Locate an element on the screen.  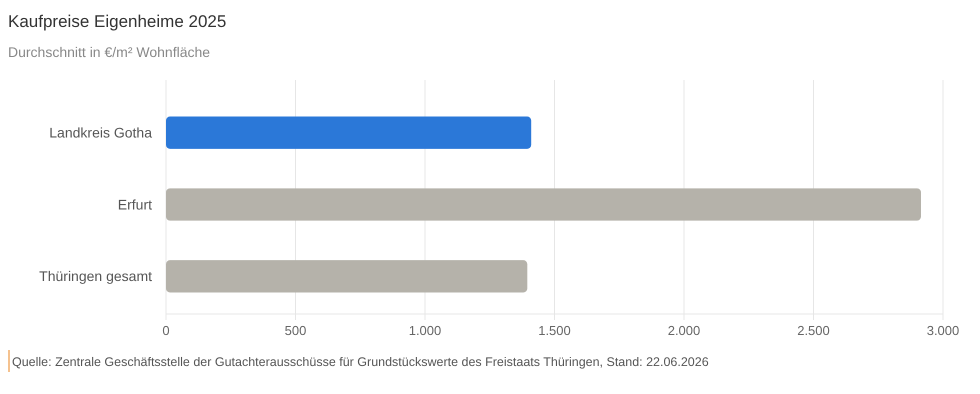
x-tick-label: 2.000 is located at coordinates (684, 330).